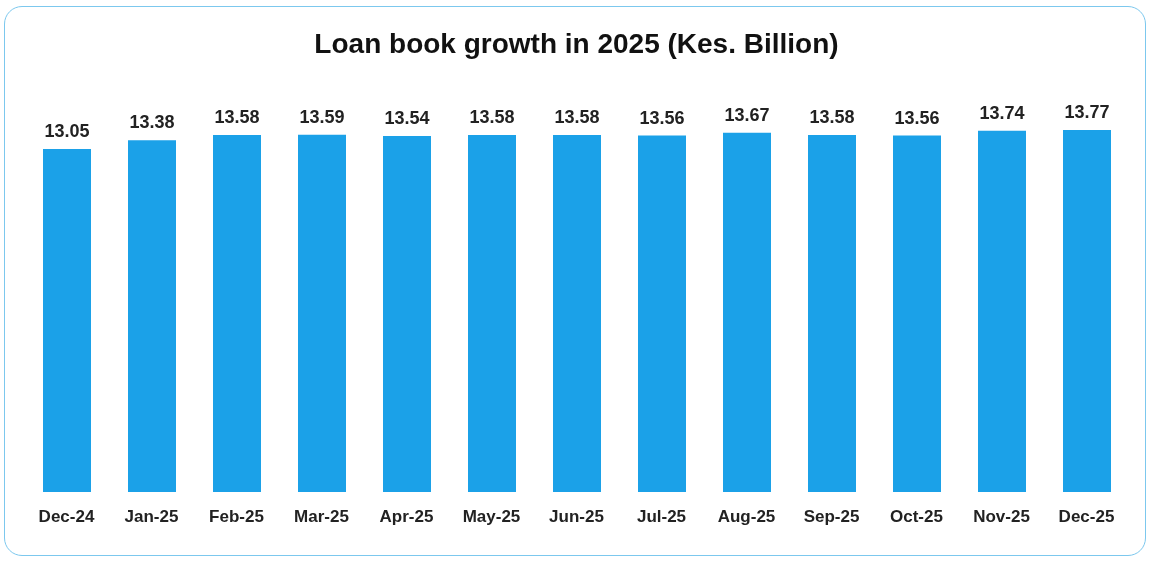 Image resolution: width=1153 pixels, height=562 pixels. I want to click on x-tick-label: Dec-24, so click(66, 517).